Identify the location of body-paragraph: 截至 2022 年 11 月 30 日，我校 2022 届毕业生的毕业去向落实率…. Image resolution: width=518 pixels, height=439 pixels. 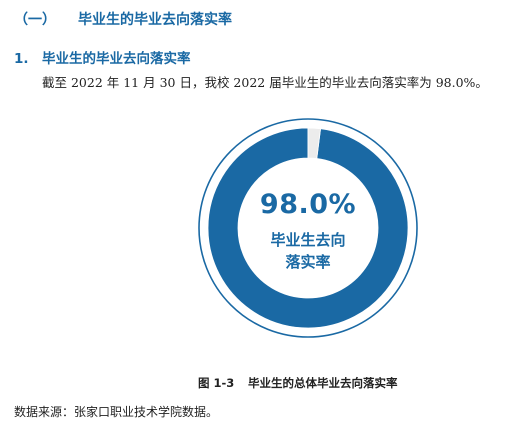
(265, 82).